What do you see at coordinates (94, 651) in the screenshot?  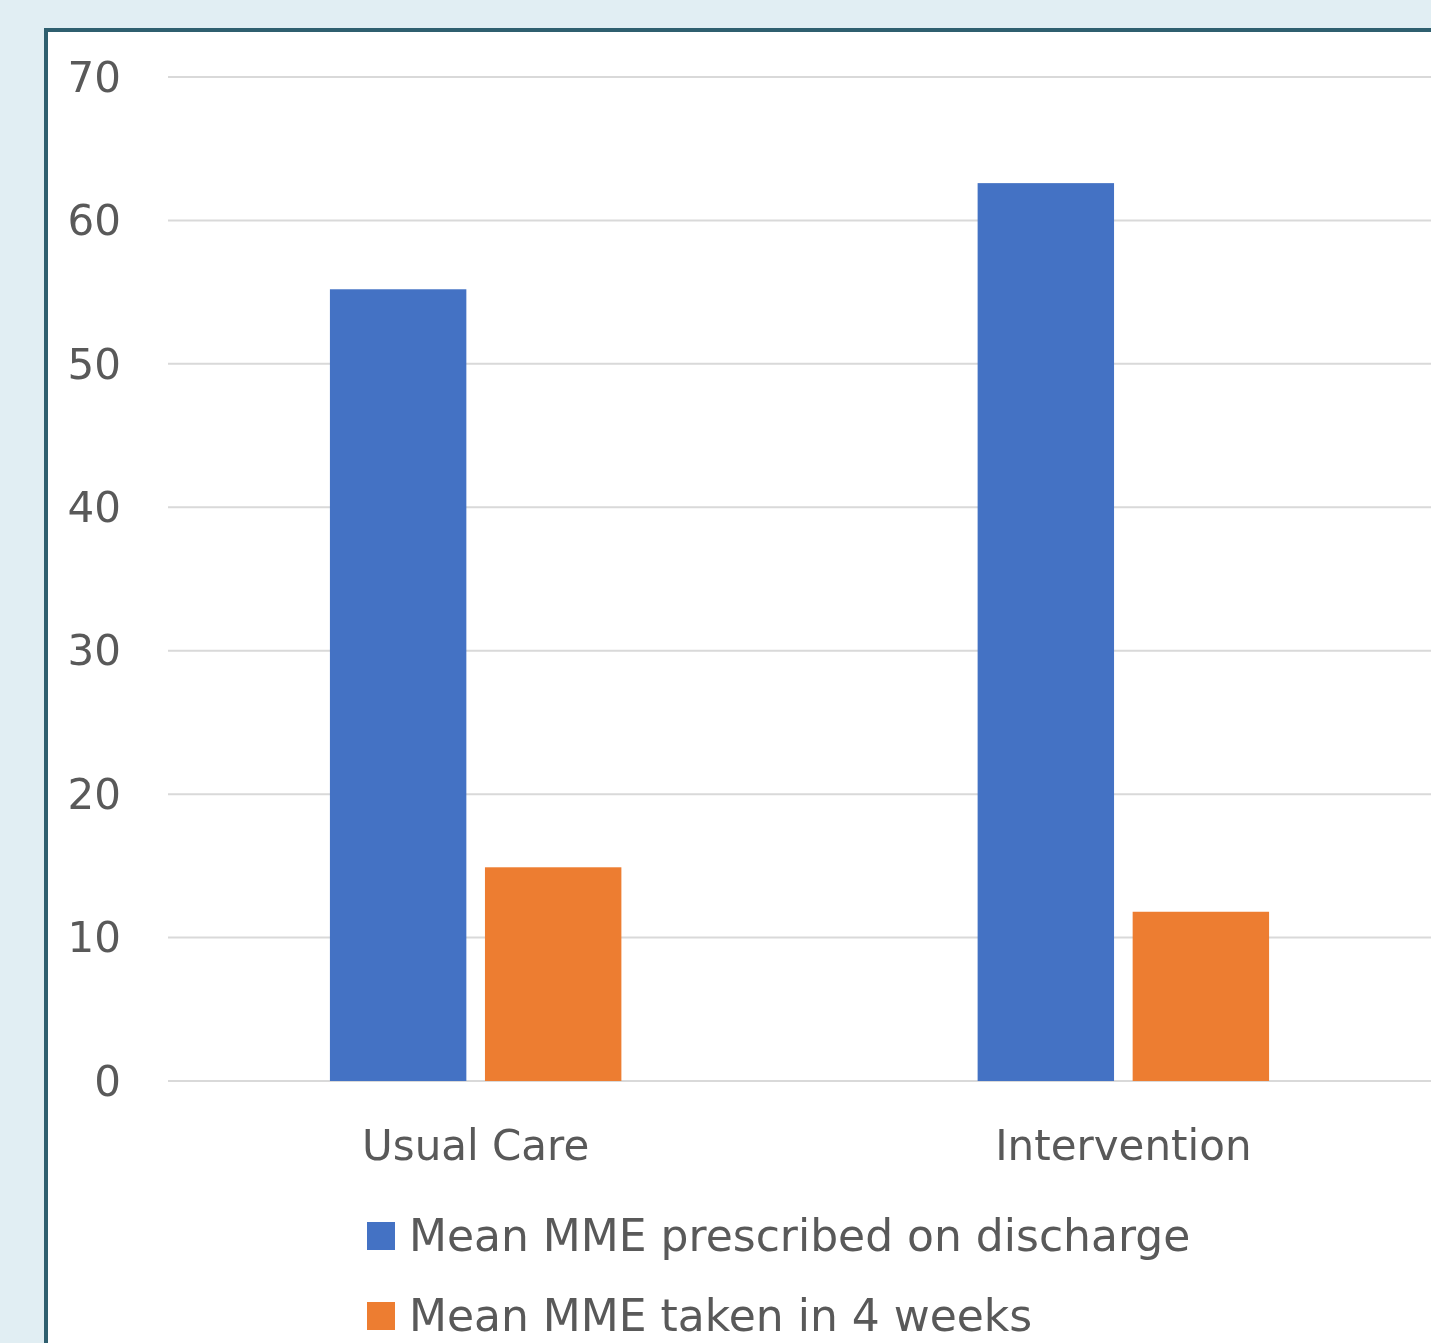 I see `y-tick-label: 30` at bounding box center [94, 651].